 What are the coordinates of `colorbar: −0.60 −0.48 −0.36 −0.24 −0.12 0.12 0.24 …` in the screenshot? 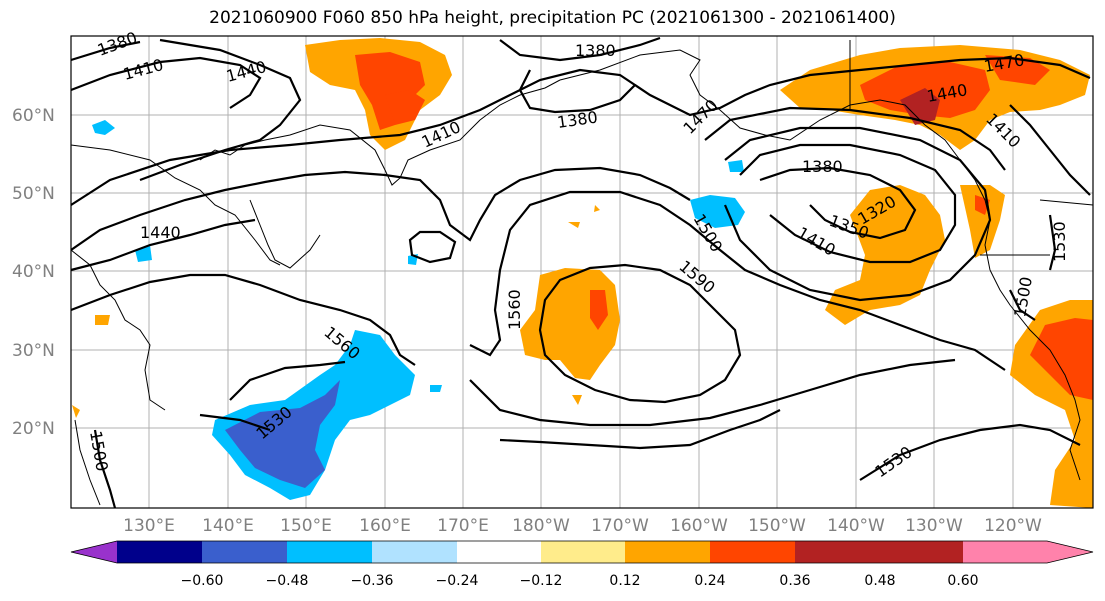 It's located at (582, 564).